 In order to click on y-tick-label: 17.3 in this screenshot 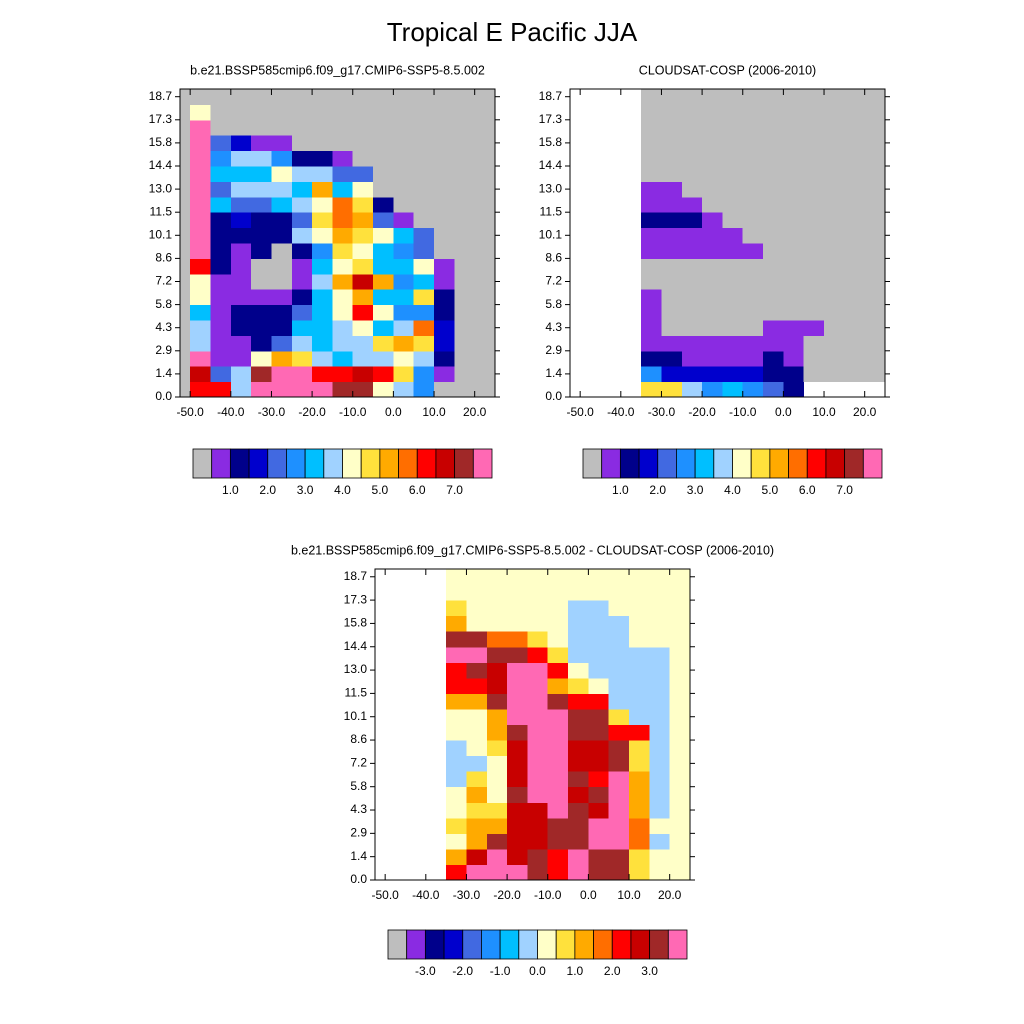, I will do `click(161, 119)`.